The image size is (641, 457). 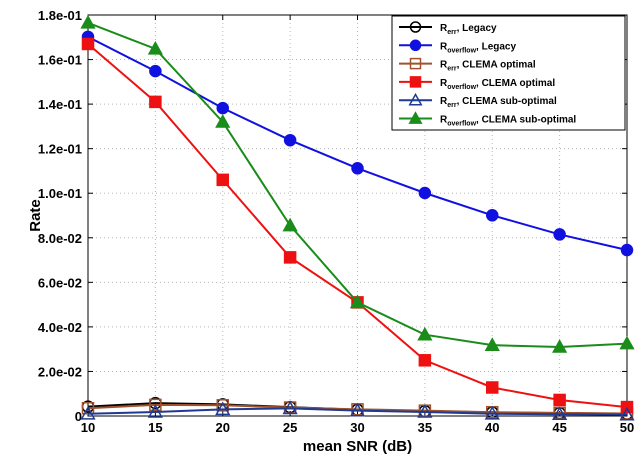 What do you see at coordinates (290, 427) in the screenshot?
I see `x-tick-label: 25` at bounding box center [290, 427].